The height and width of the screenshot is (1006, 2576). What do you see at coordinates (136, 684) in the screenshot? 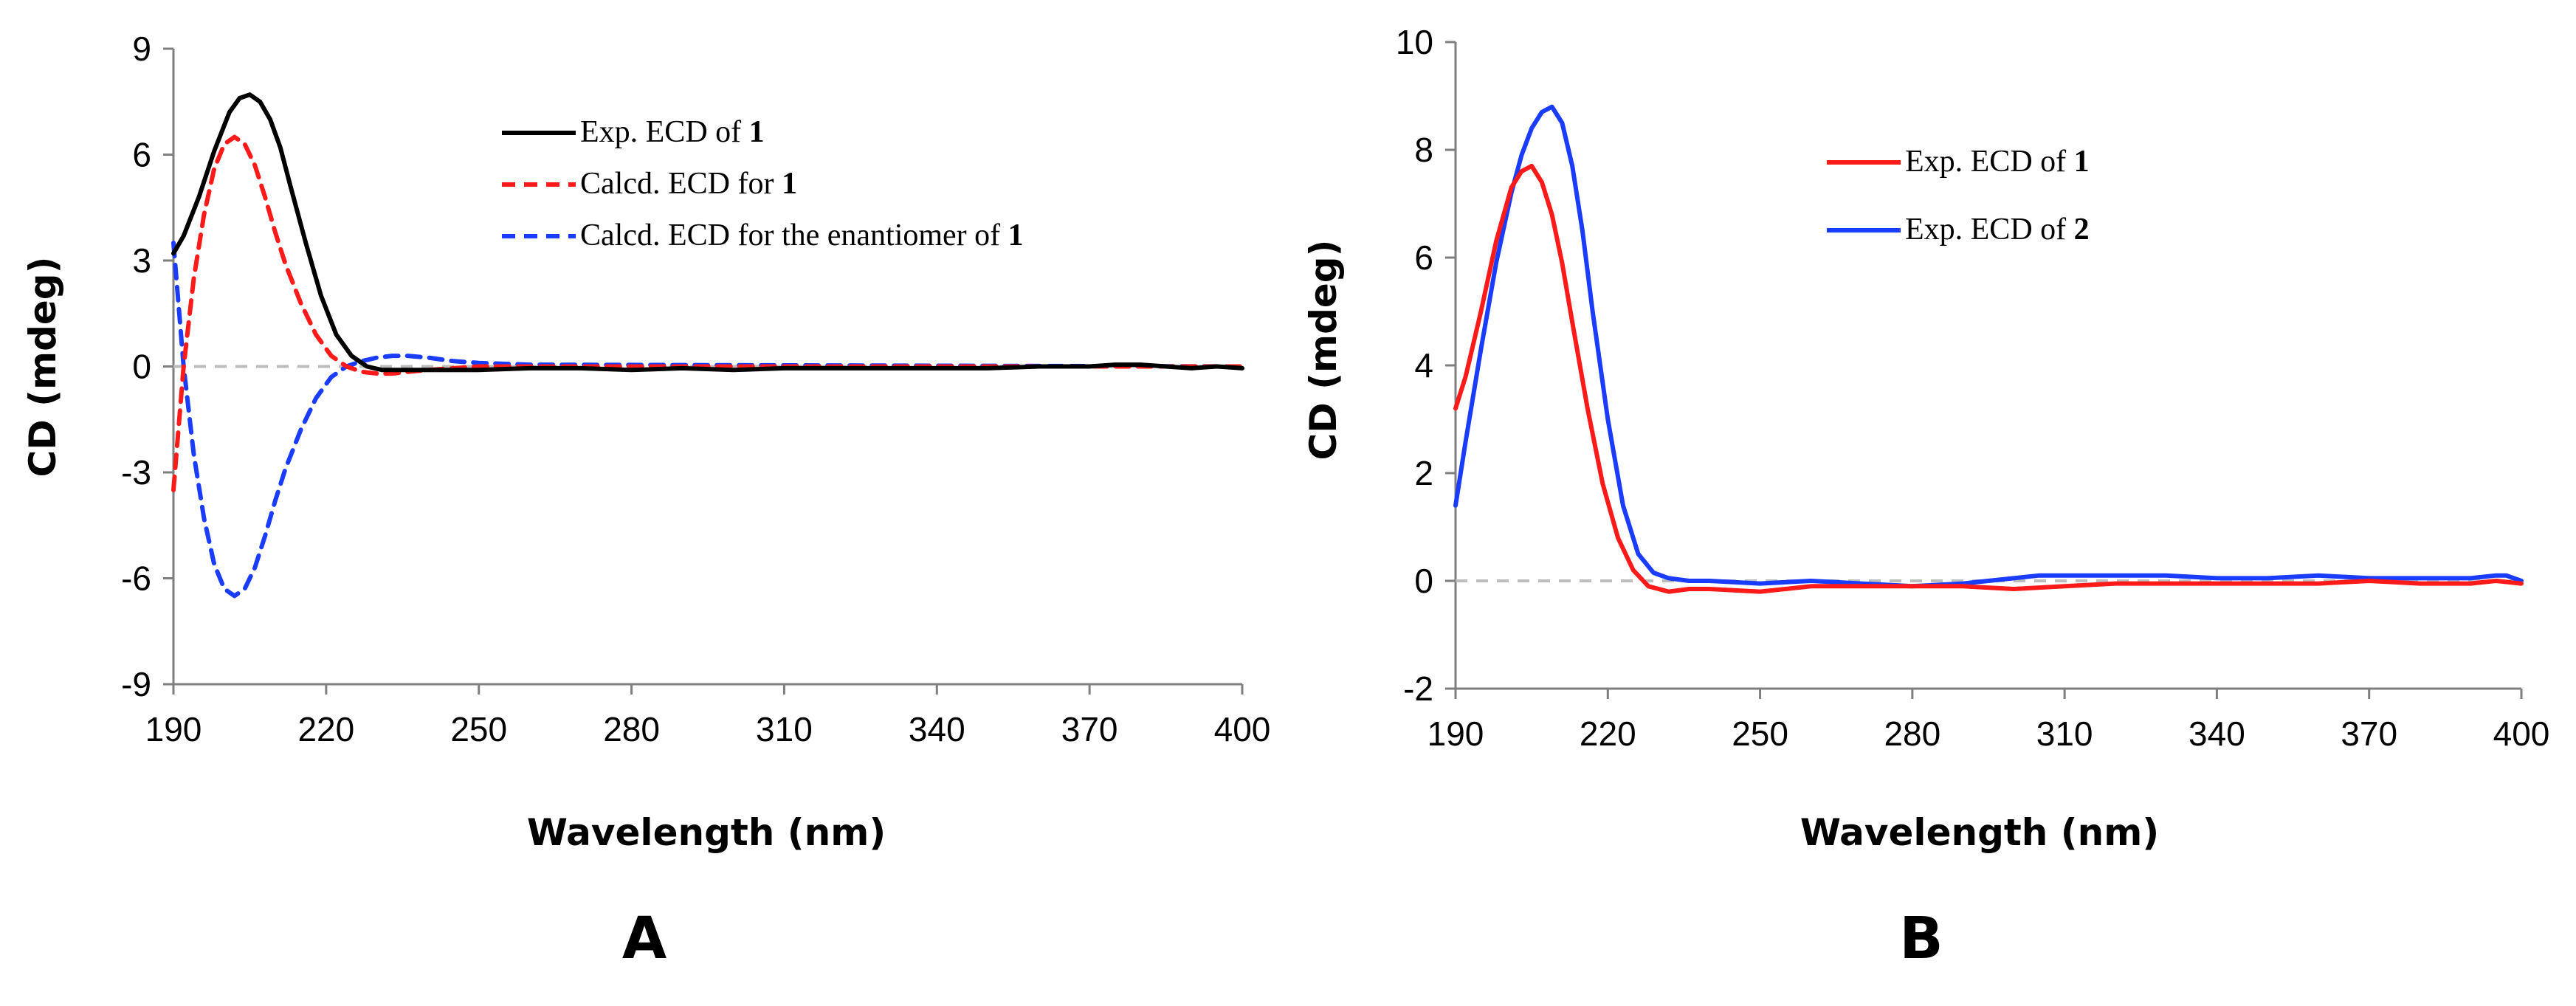
I see `y-tick-label: -9` at bounding box center [136, 684].